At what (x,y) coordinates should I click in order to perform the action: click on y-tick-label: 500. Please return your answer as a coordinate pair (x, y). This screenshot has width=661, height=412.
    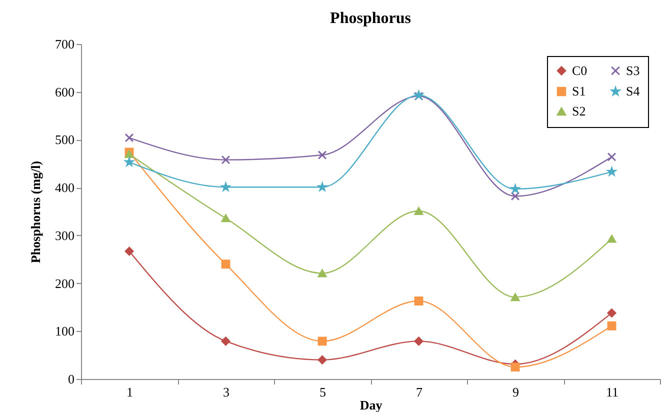
    Looking at the image, I should click on (64, 140).